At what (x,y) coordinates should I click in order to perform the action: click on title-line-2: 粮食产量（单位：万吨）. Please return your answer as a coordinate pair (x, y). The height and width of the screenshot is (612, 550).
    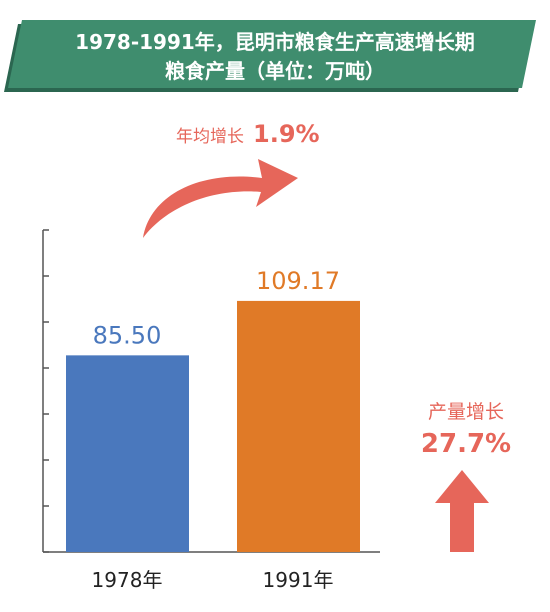
    Looking at the image, I should click on (275, 71).